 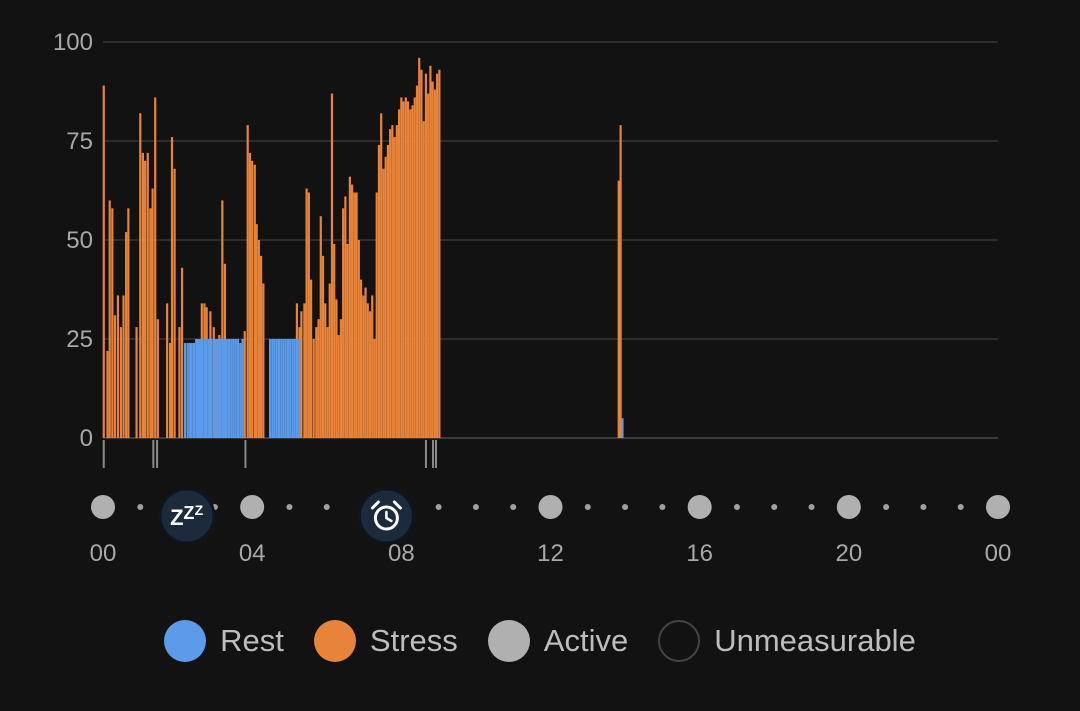 I want to click on legend-item-stress: Stress, so click(x=385, y=641).